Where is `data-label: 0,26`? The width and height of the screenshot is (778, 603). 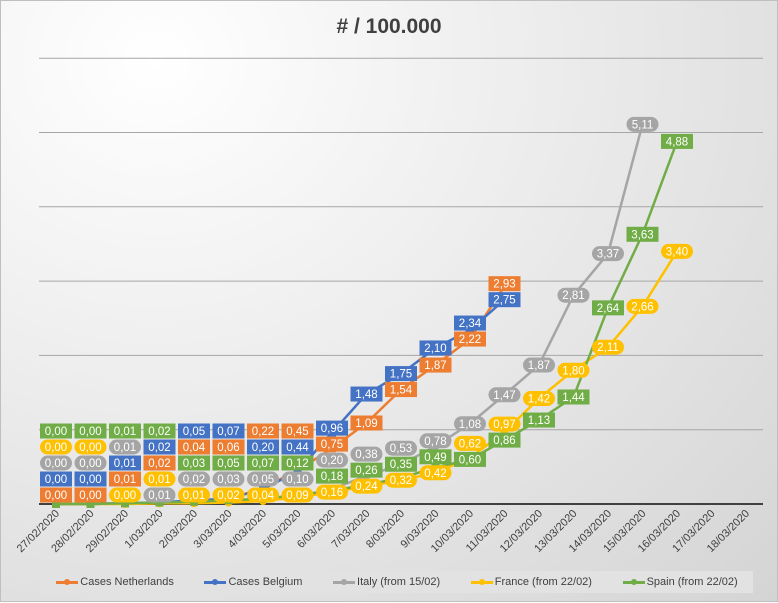
data-label: 0,26 is located at coordinates (366, 471).